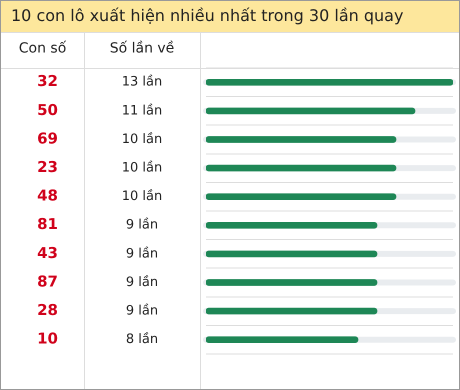 Image resolution: width=460 pixels, height=390 pixels. Describe the element at coordinates (47, 309) in the screenshot. I see `y-tick-label: 28` at that location.